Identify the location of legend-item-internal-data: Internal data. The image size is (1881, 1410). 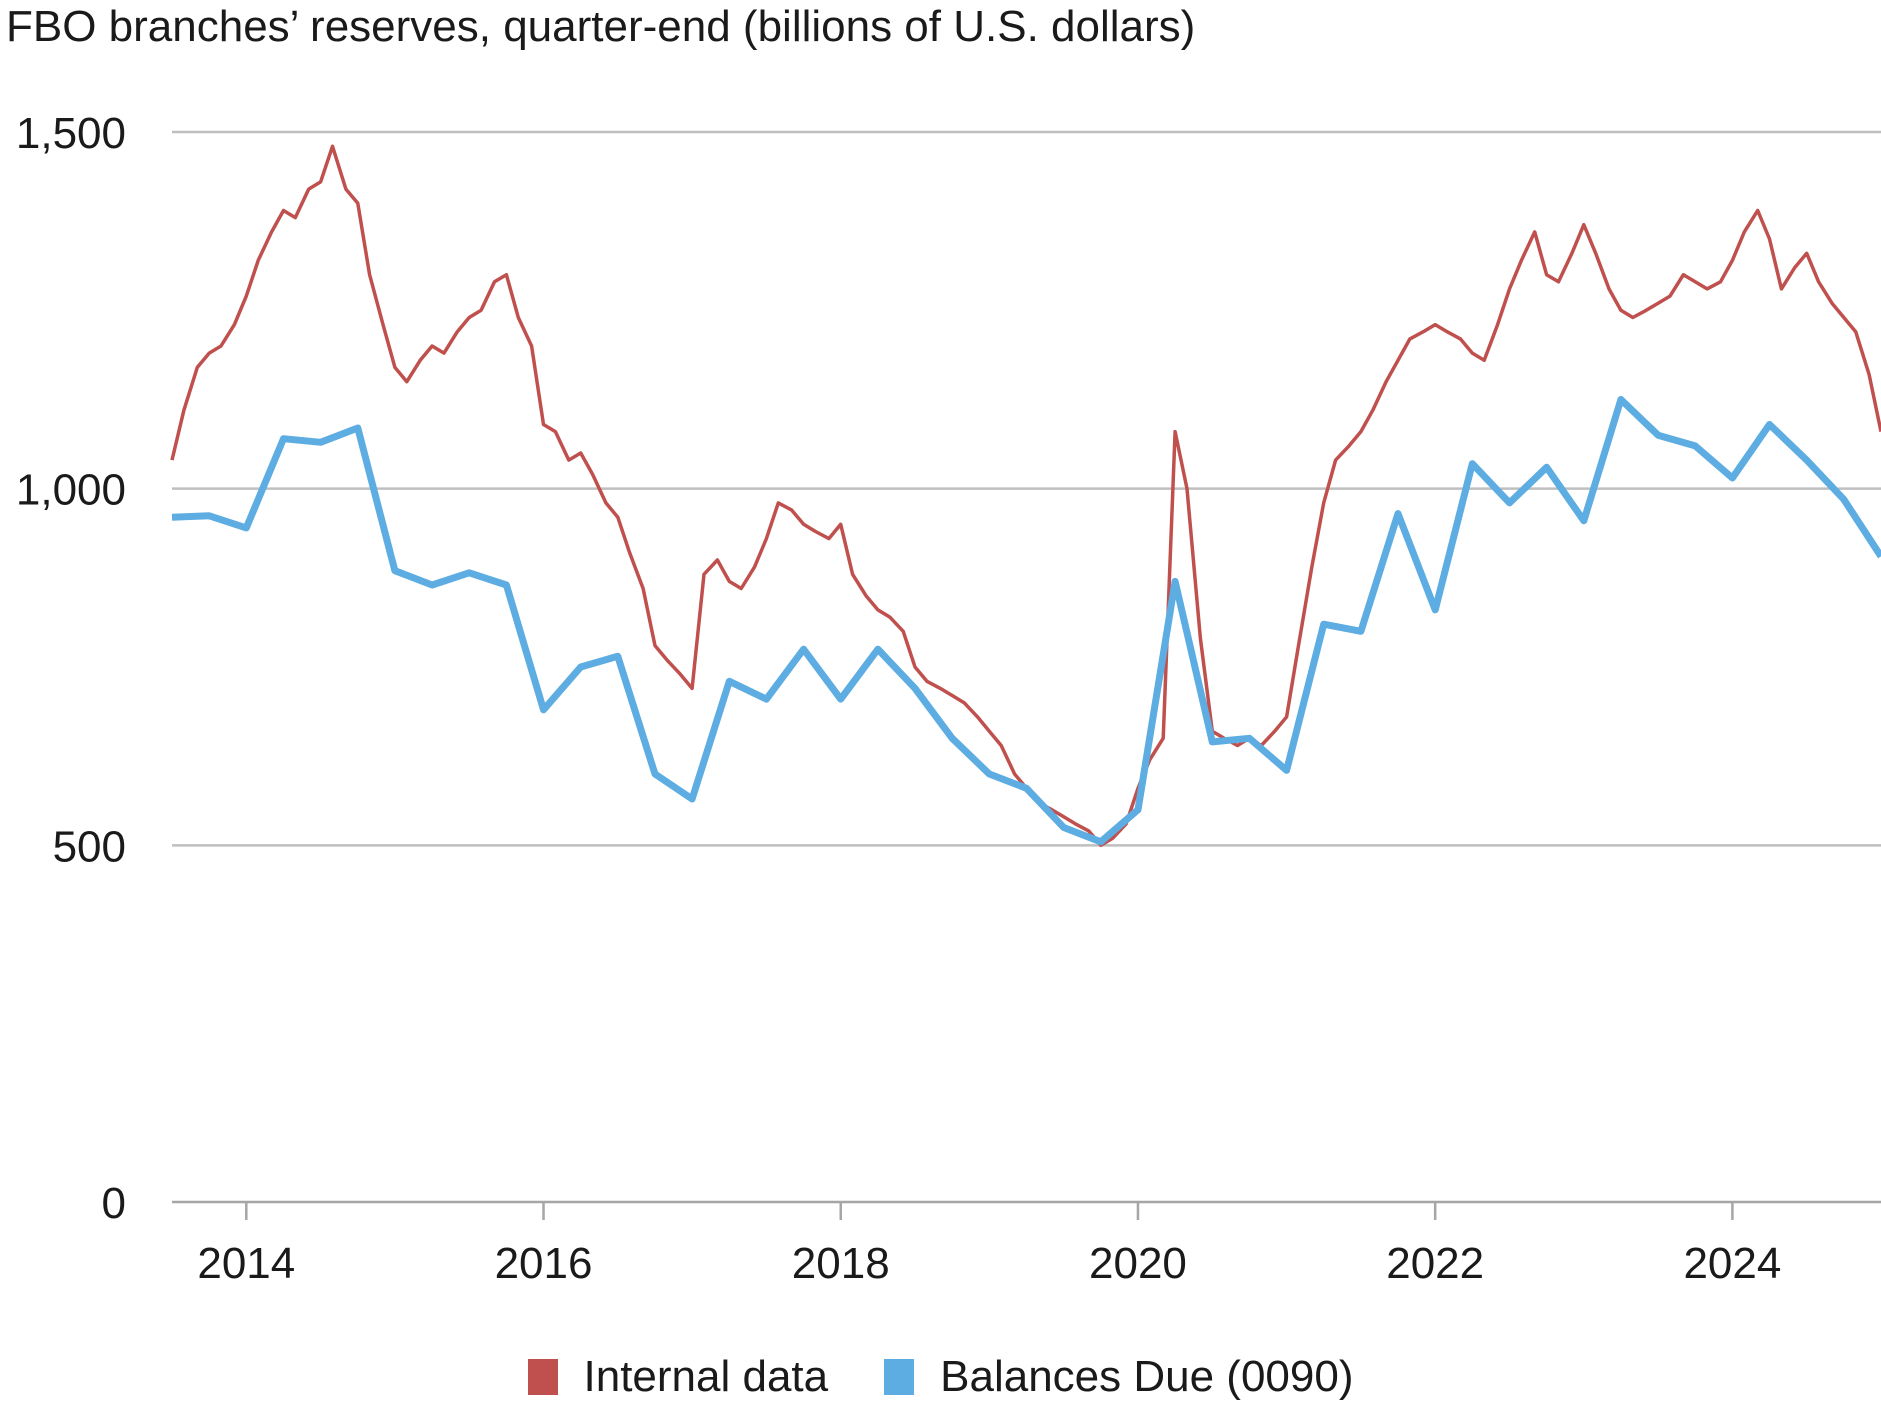
(678, 1377).